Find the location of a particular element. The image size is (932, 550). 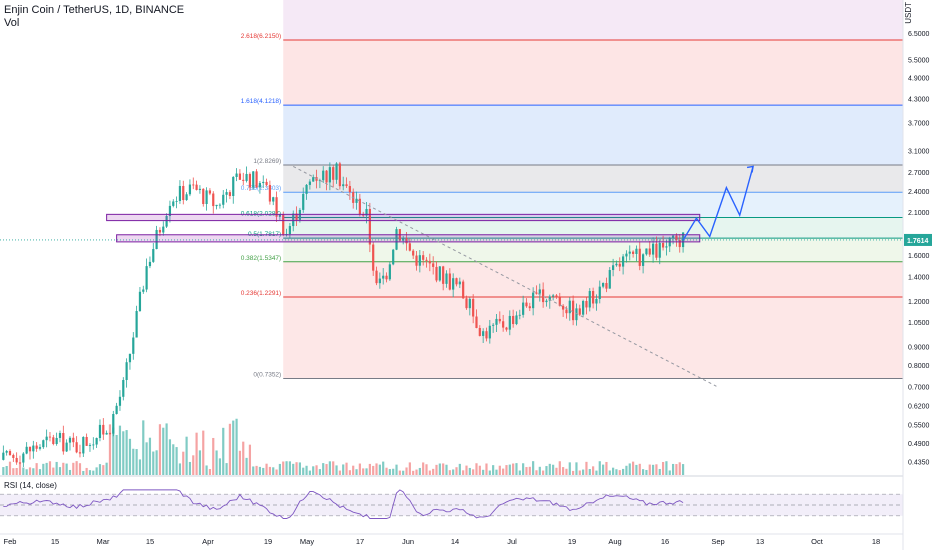

time-tick-label: Apr is located at coordinates (208, 541).